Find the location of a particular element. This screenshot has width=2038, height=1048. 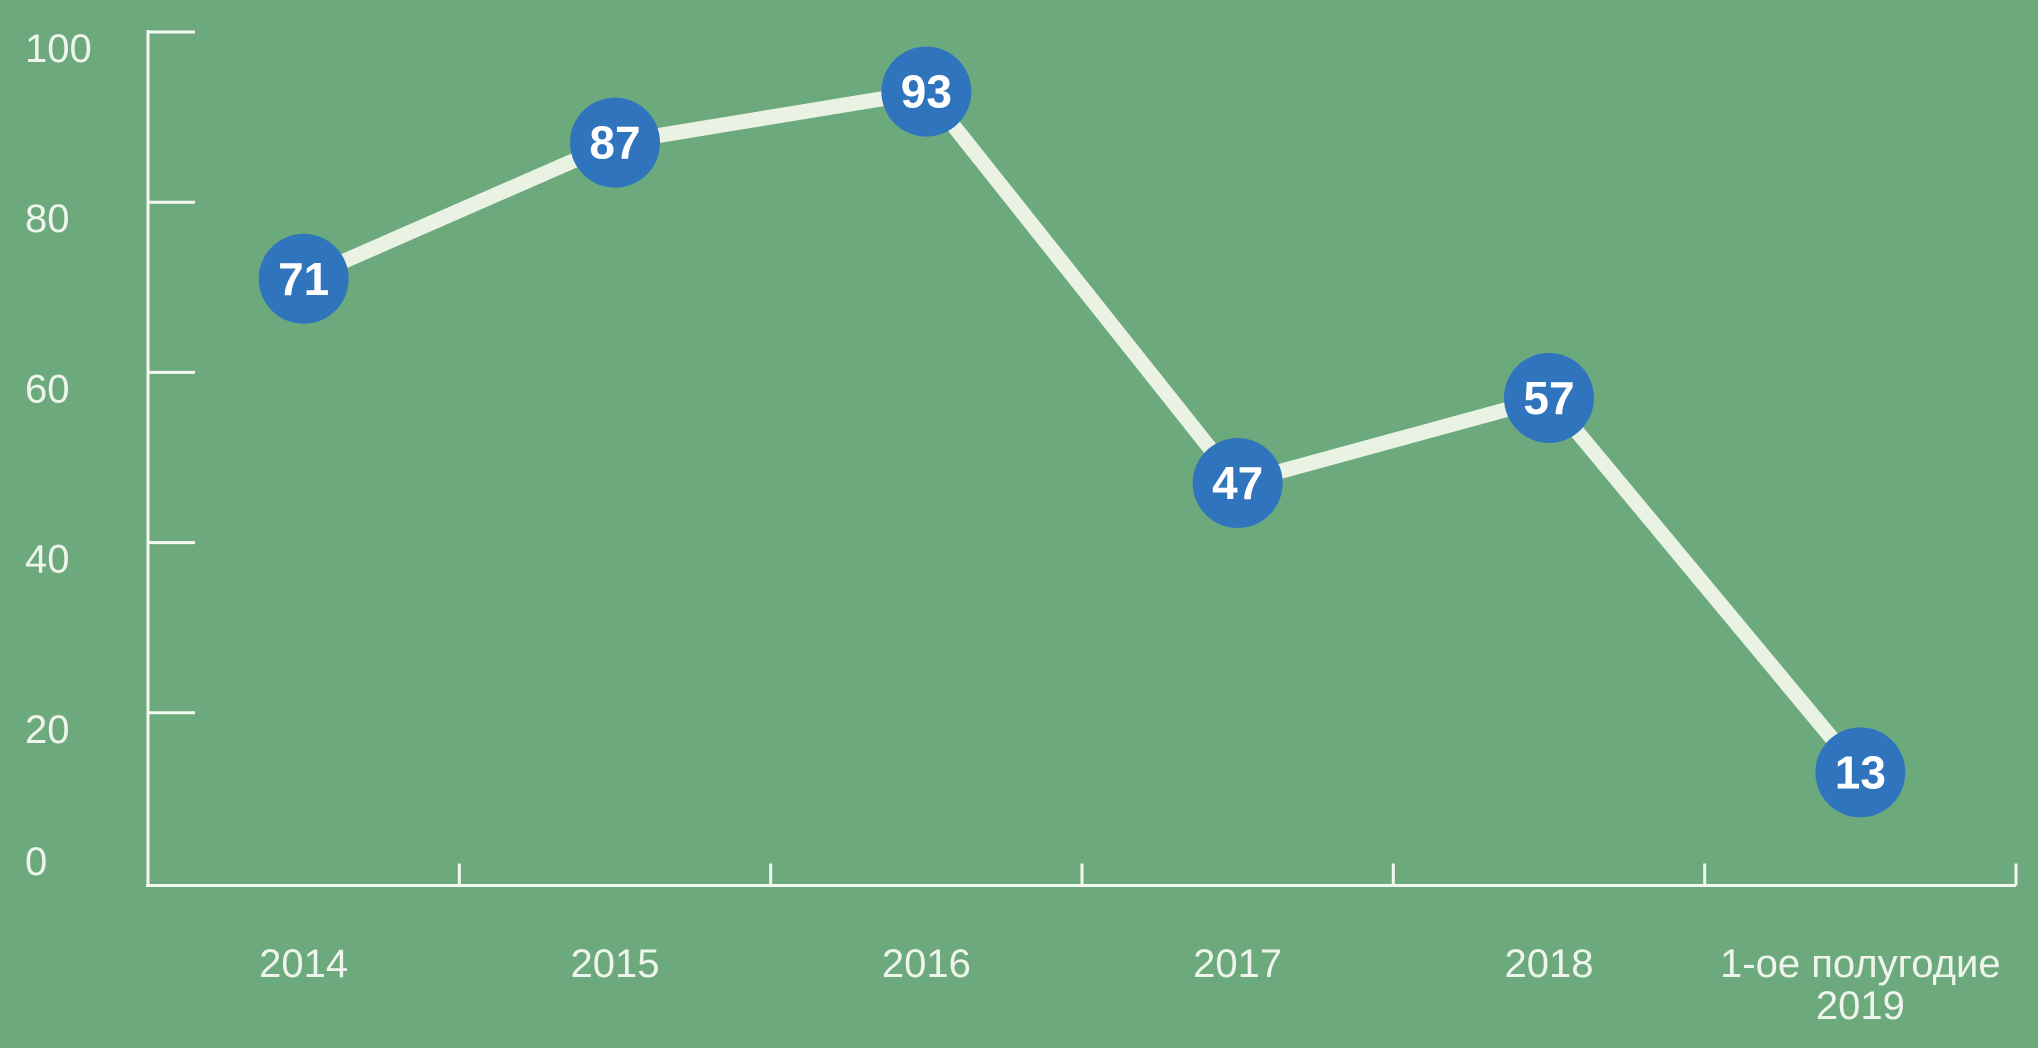

x-axis-label-line: 1-ое полугодие is located at coordinates (1860, 964).